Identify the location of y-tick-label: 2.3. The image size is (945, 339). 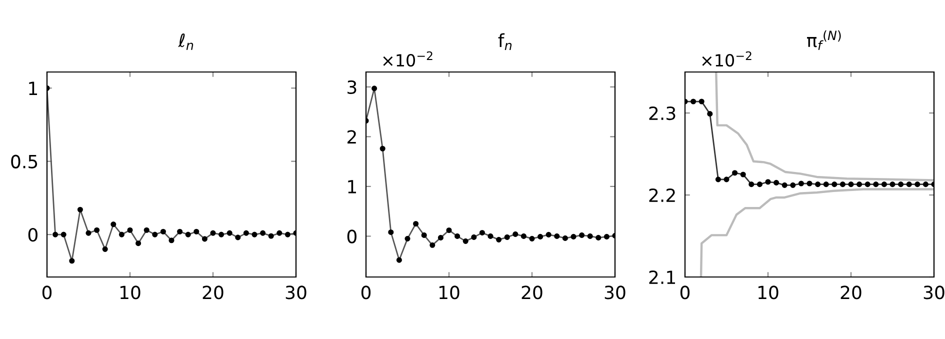
(662, 113).